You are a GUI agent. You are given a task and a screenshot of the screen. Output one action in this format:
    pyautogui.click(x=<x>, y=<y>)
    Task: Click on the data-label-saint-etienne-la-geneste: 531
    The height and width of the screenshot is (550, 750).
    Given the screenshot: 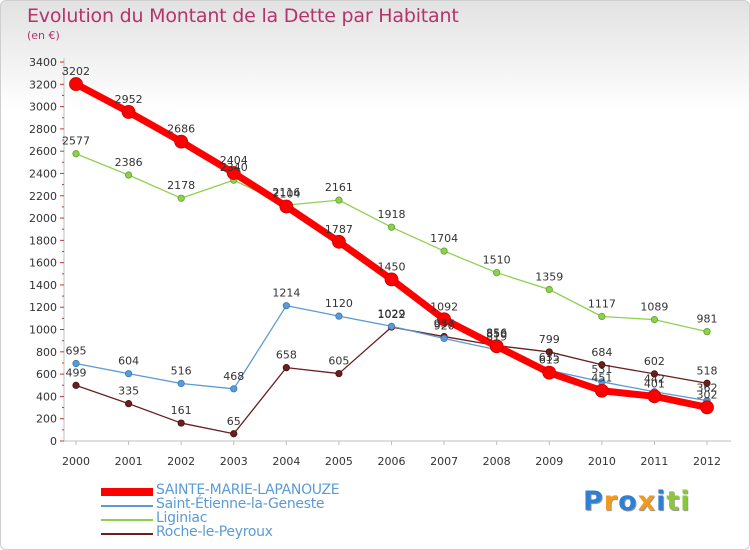 What is the action you would take?
    pyautogui.click(x=601, y=369)
    